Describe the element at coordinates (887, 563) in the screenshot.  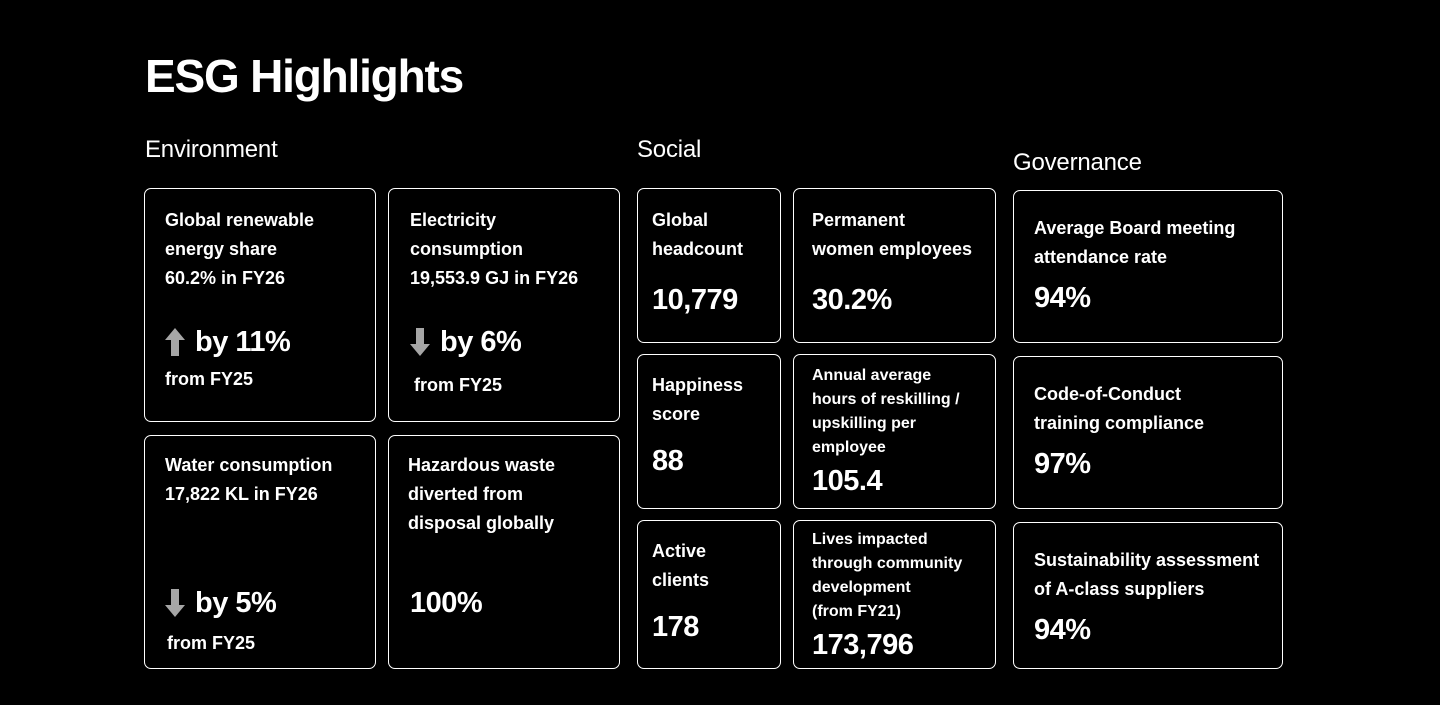
I see `lives-label-line2: through community` at that location.